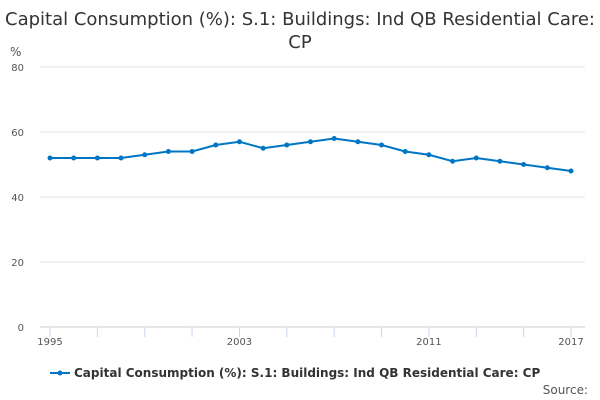  I want to click on source-label: Source:, so click(565, 390).